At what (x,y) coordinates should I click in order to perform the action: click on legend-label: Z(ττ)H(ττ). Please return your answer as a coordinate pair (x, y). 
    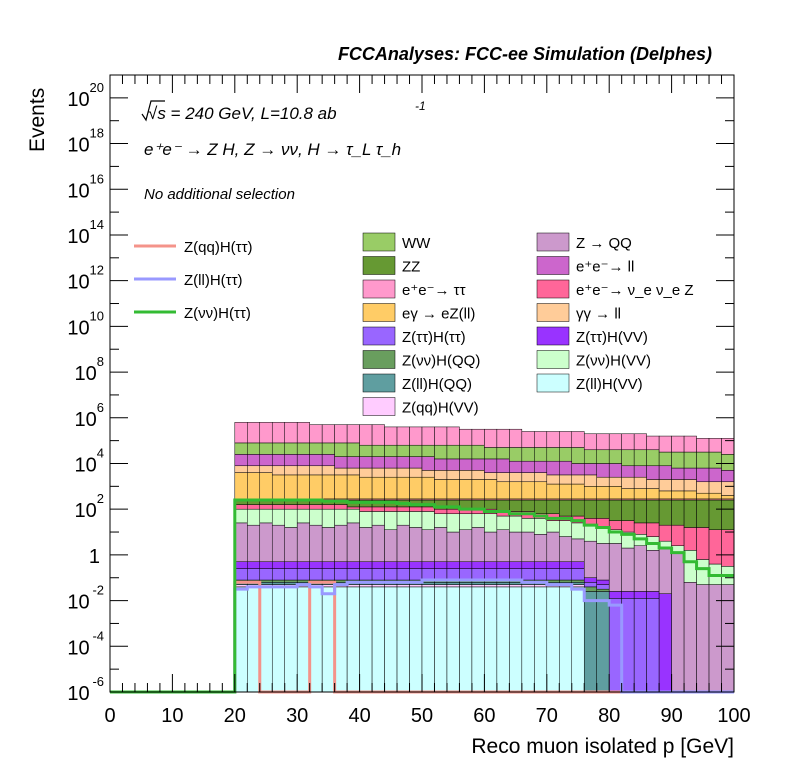
    Looking at the image, I should click on (434, 337).